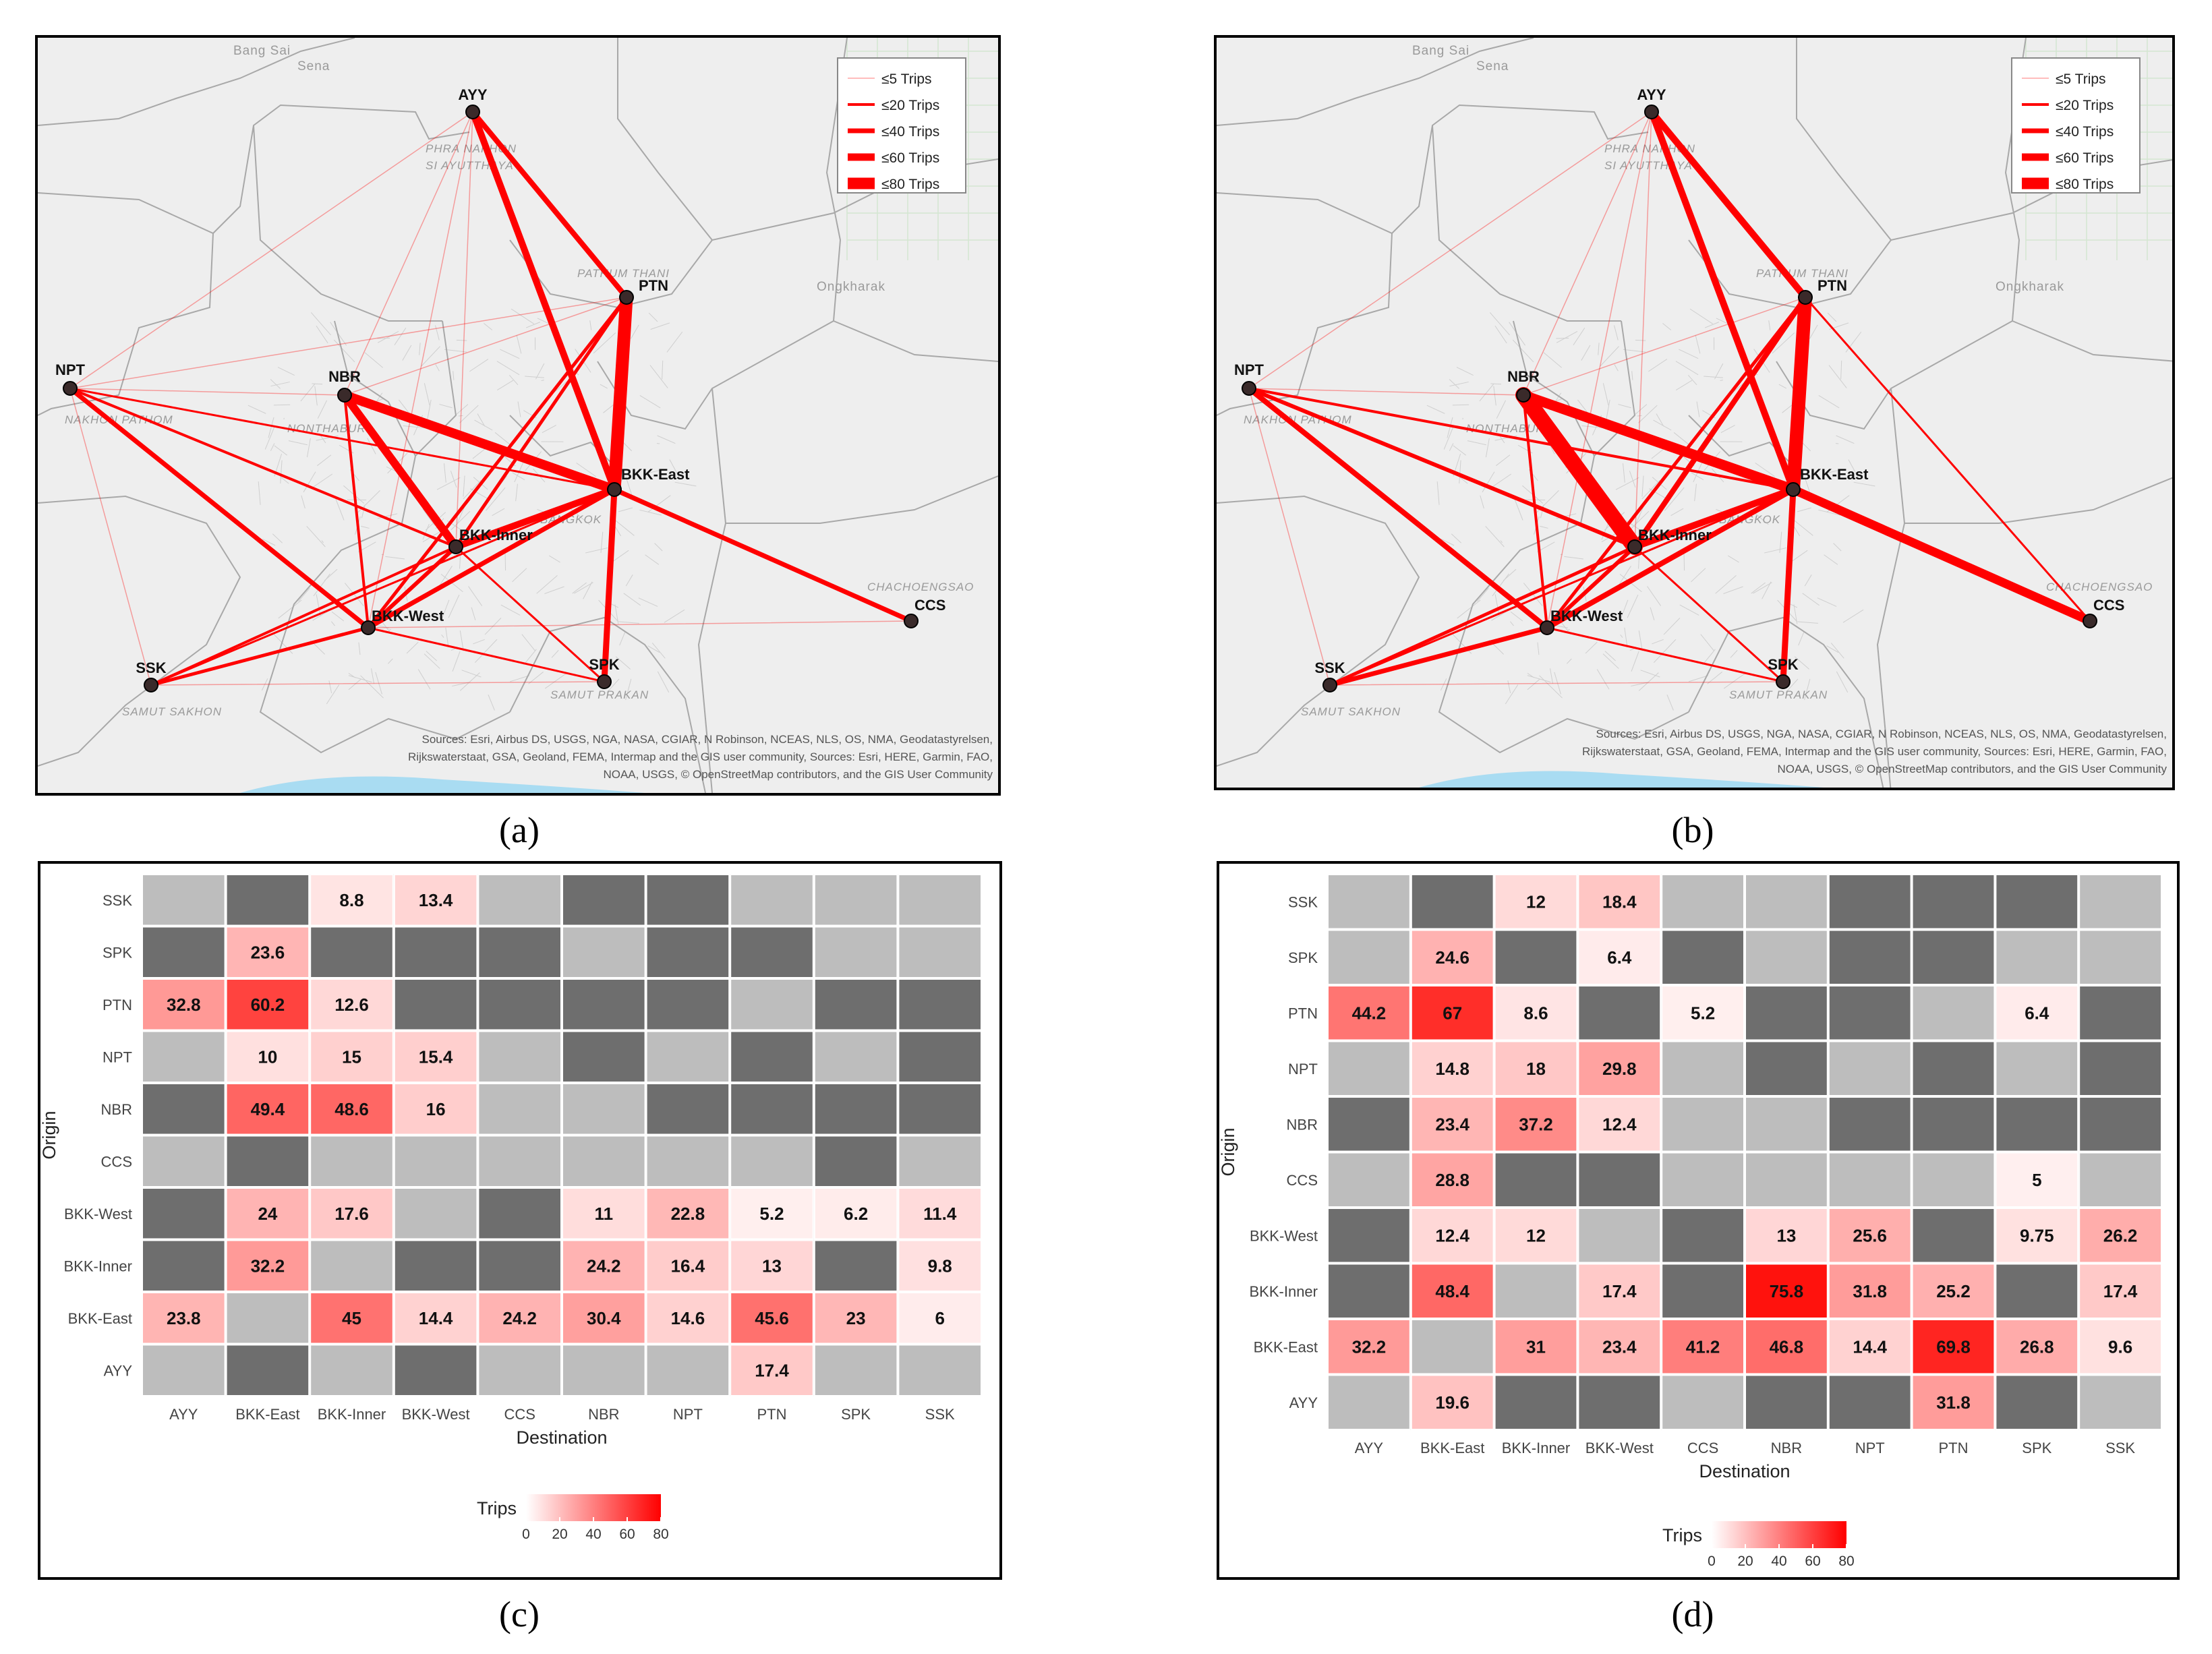  What do you see at coordinates (519, 830) in the screenshot?
I see `caption-a: (a)` at bounding box center [519, 830].